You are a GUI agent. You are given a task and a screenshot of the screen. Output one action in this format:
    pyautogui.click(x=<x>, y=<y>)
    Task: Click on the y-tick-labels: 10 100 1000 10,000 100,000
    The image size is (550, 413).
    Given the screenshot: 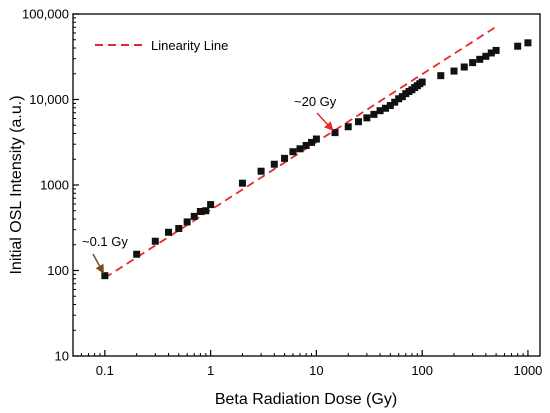 What is the action you would take?
    pyautogui.click(x=45, y=185)
    